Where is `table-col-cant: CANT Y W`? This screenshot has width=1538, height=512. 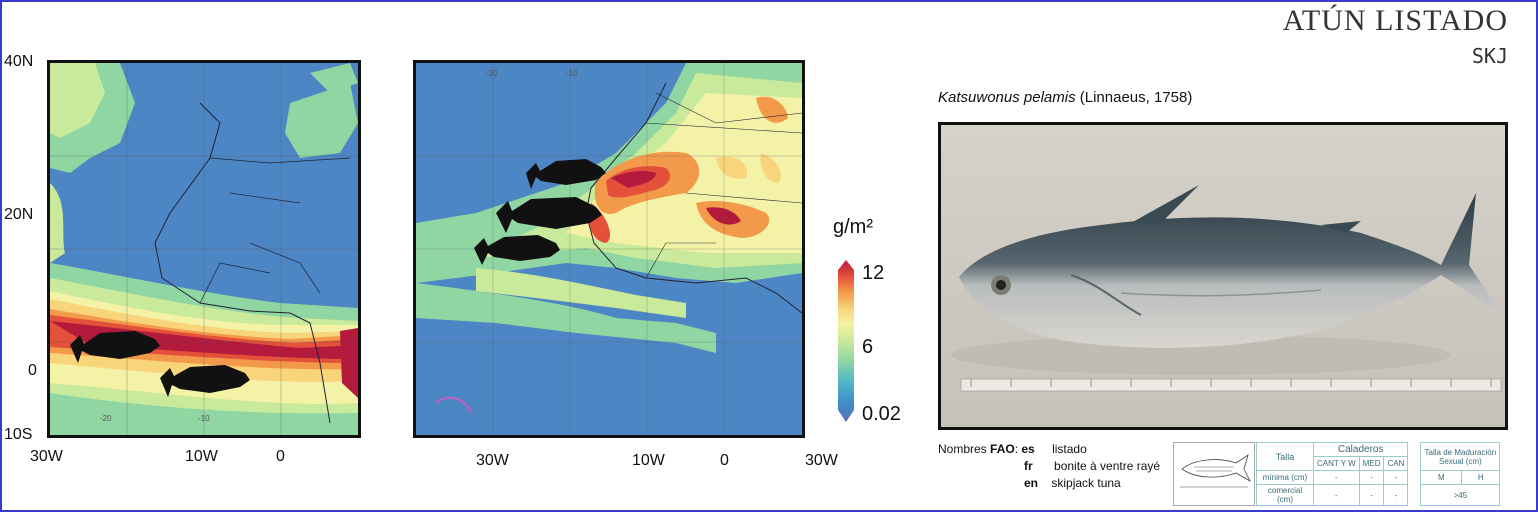
table-col-cant: CANT Y W is located at coordinates (1336, 463).